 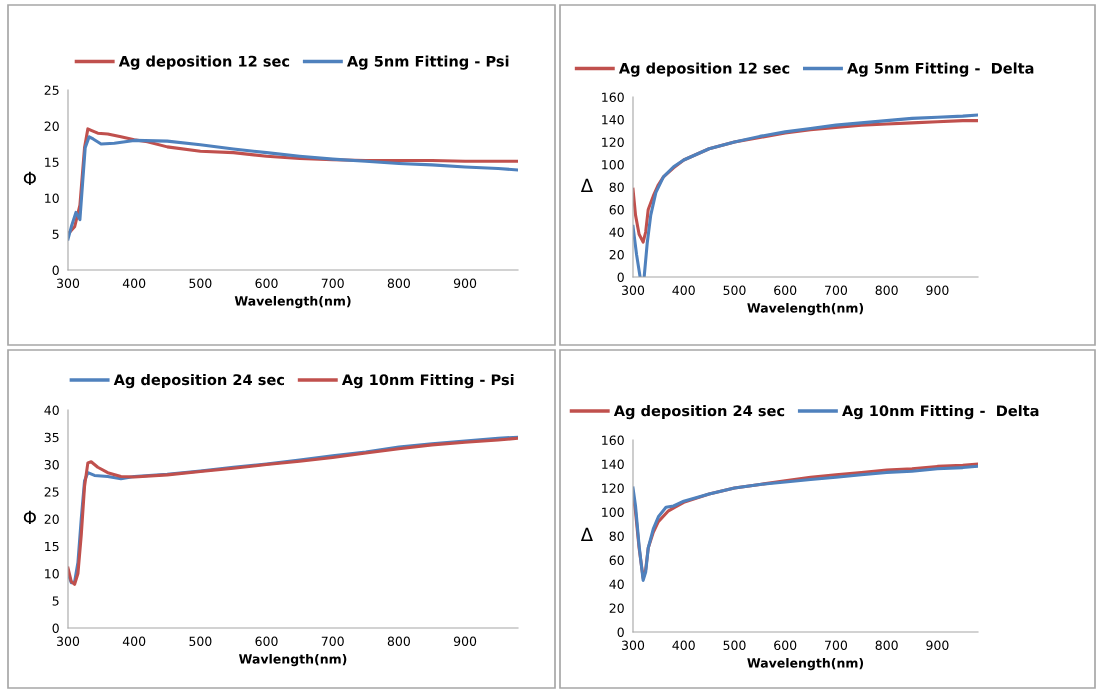 I want to click on legend-label: Ag 5nm Fitting - Delta, so click(x=940, y=69).